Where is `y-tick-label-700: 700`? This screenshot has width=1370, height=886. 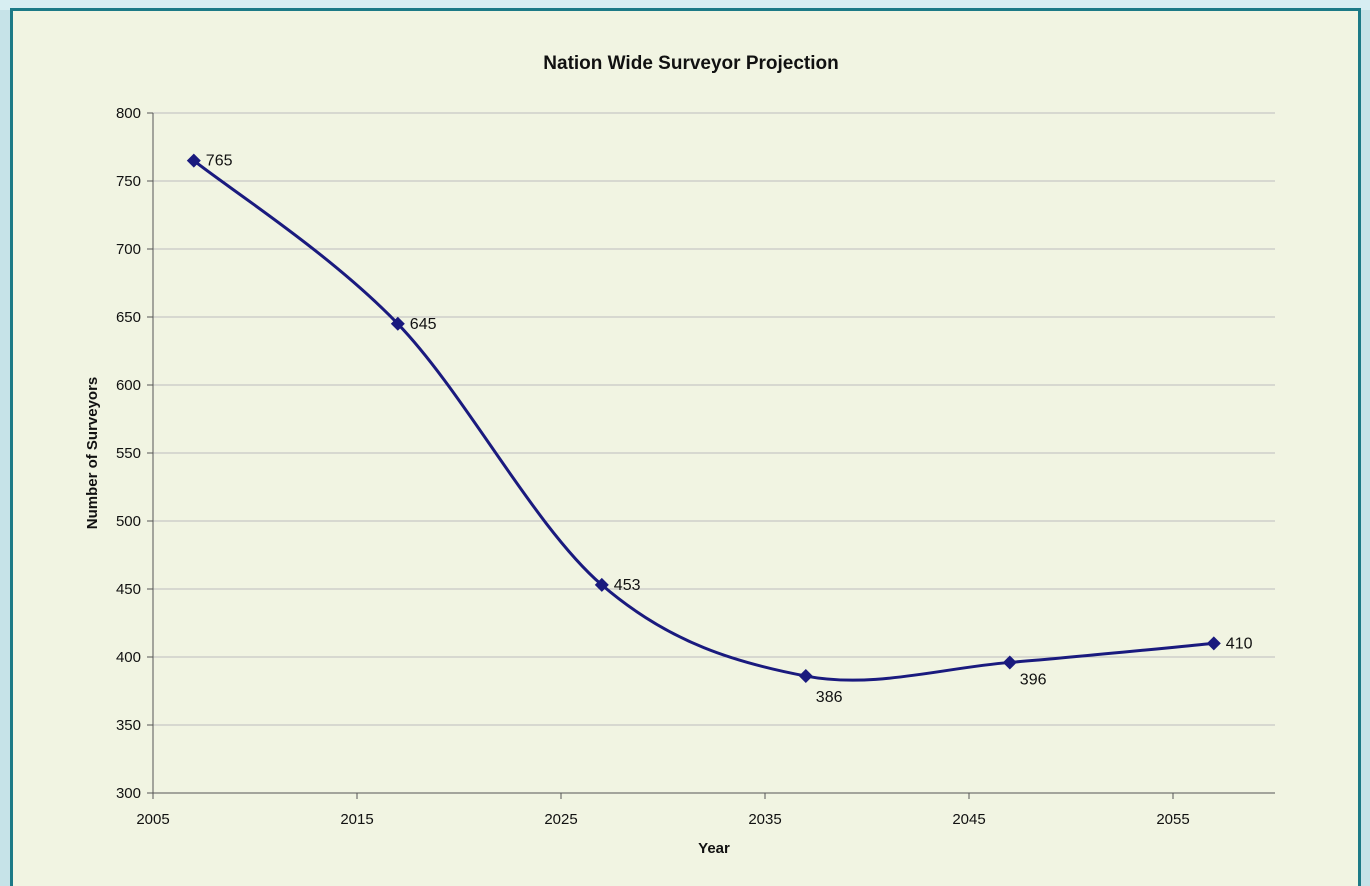
y-tick-label-700: 700 is located at coordinates (128, 249).